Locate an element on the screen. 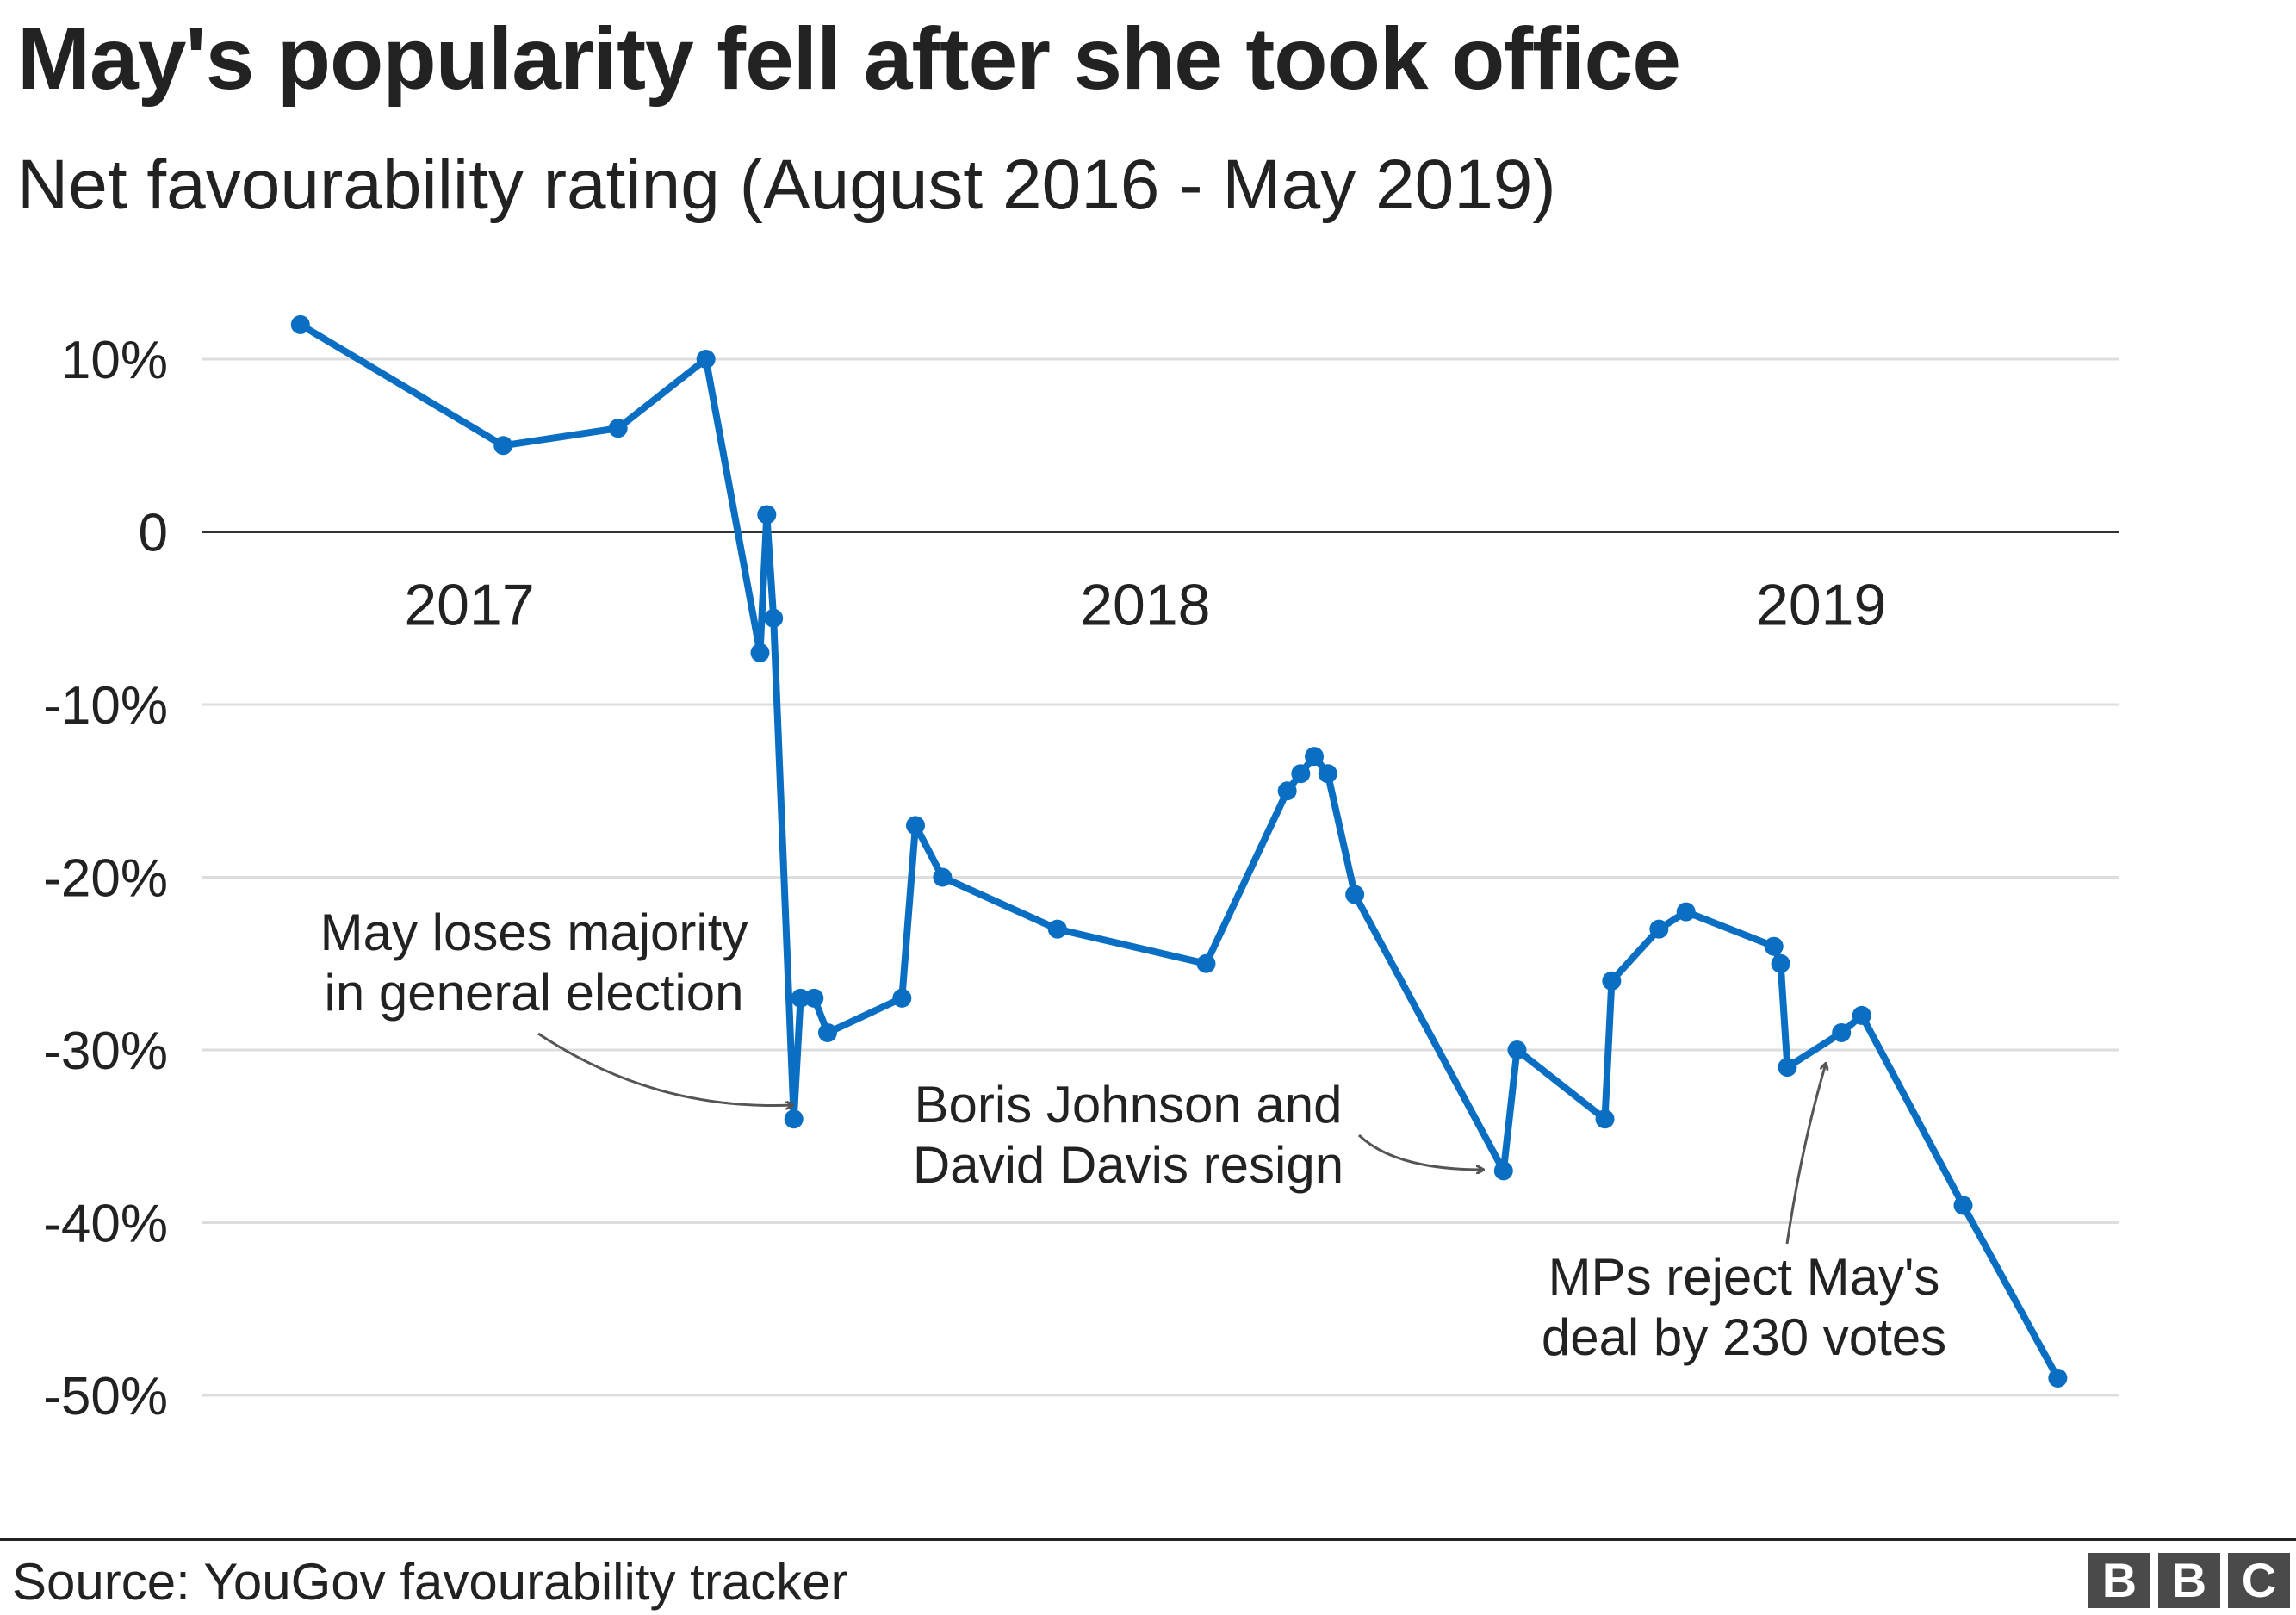 This screenshot has width=2296, height=1615. annotation-label: deal by 230 votes is located at coordinates (1744, 1337).